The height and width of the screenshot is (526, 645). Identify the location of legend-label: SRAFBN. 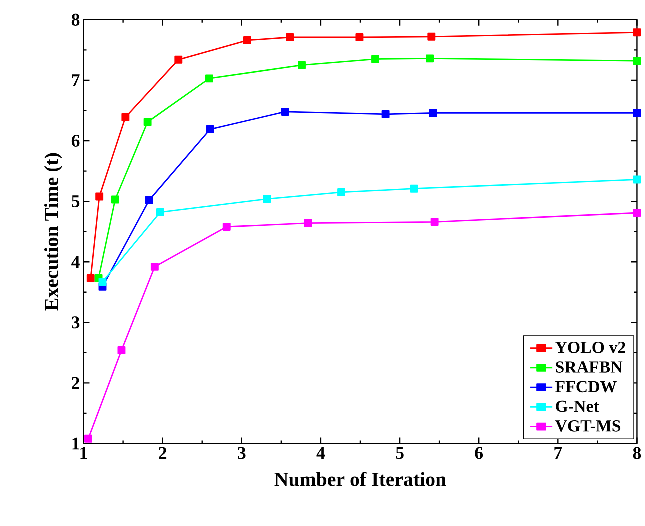
(589, 368).